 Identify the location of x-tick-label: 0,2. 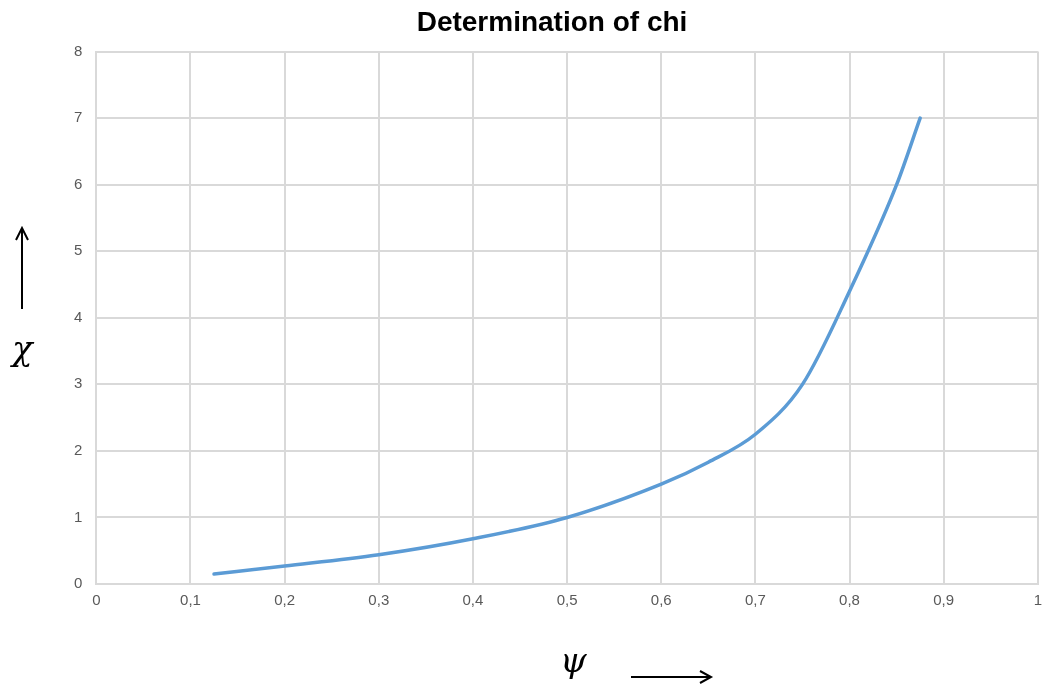
(285, 600).